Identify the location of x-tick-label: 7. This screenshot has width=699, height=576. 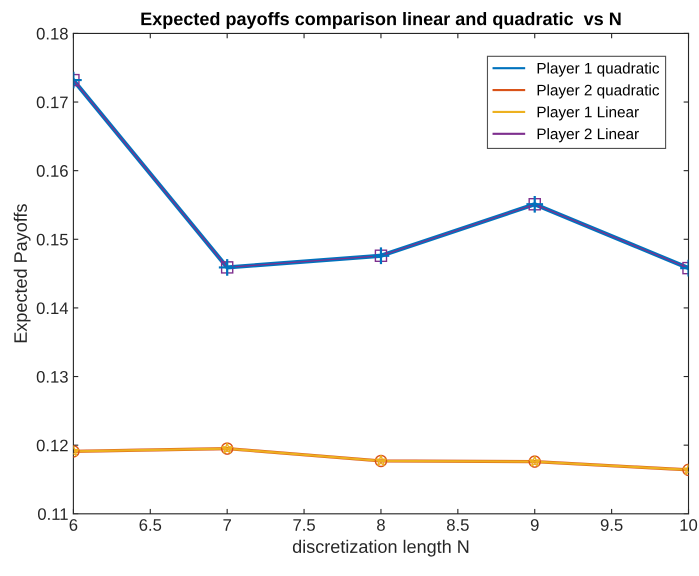
(227, 525).